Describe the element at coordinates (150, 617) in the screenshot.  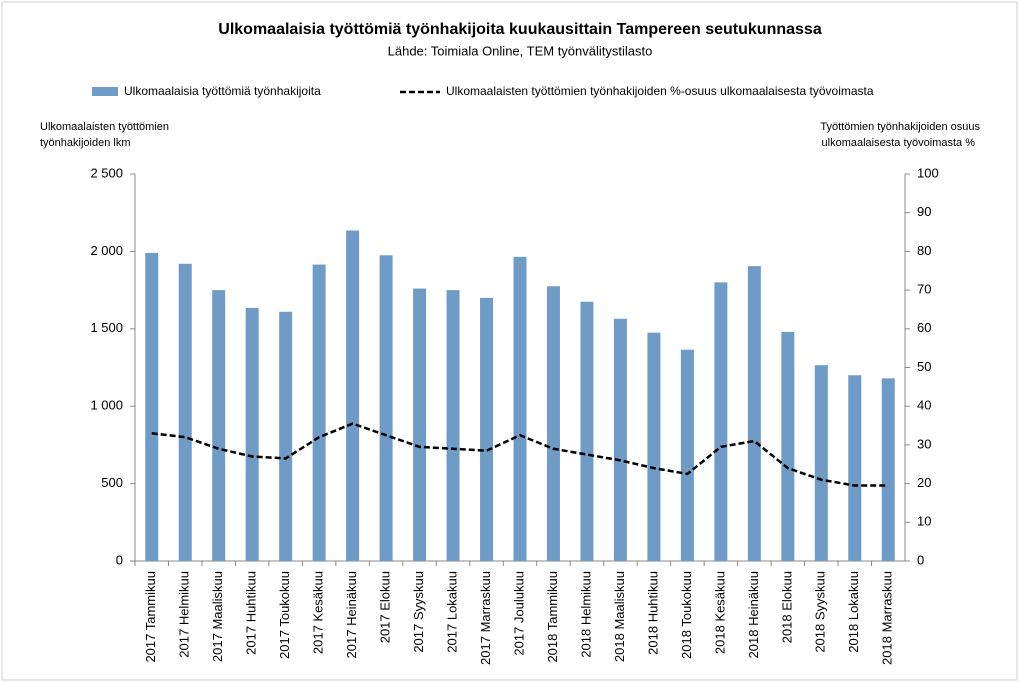
I see `x-tick-label: 2017 Tammikuu` at that location.